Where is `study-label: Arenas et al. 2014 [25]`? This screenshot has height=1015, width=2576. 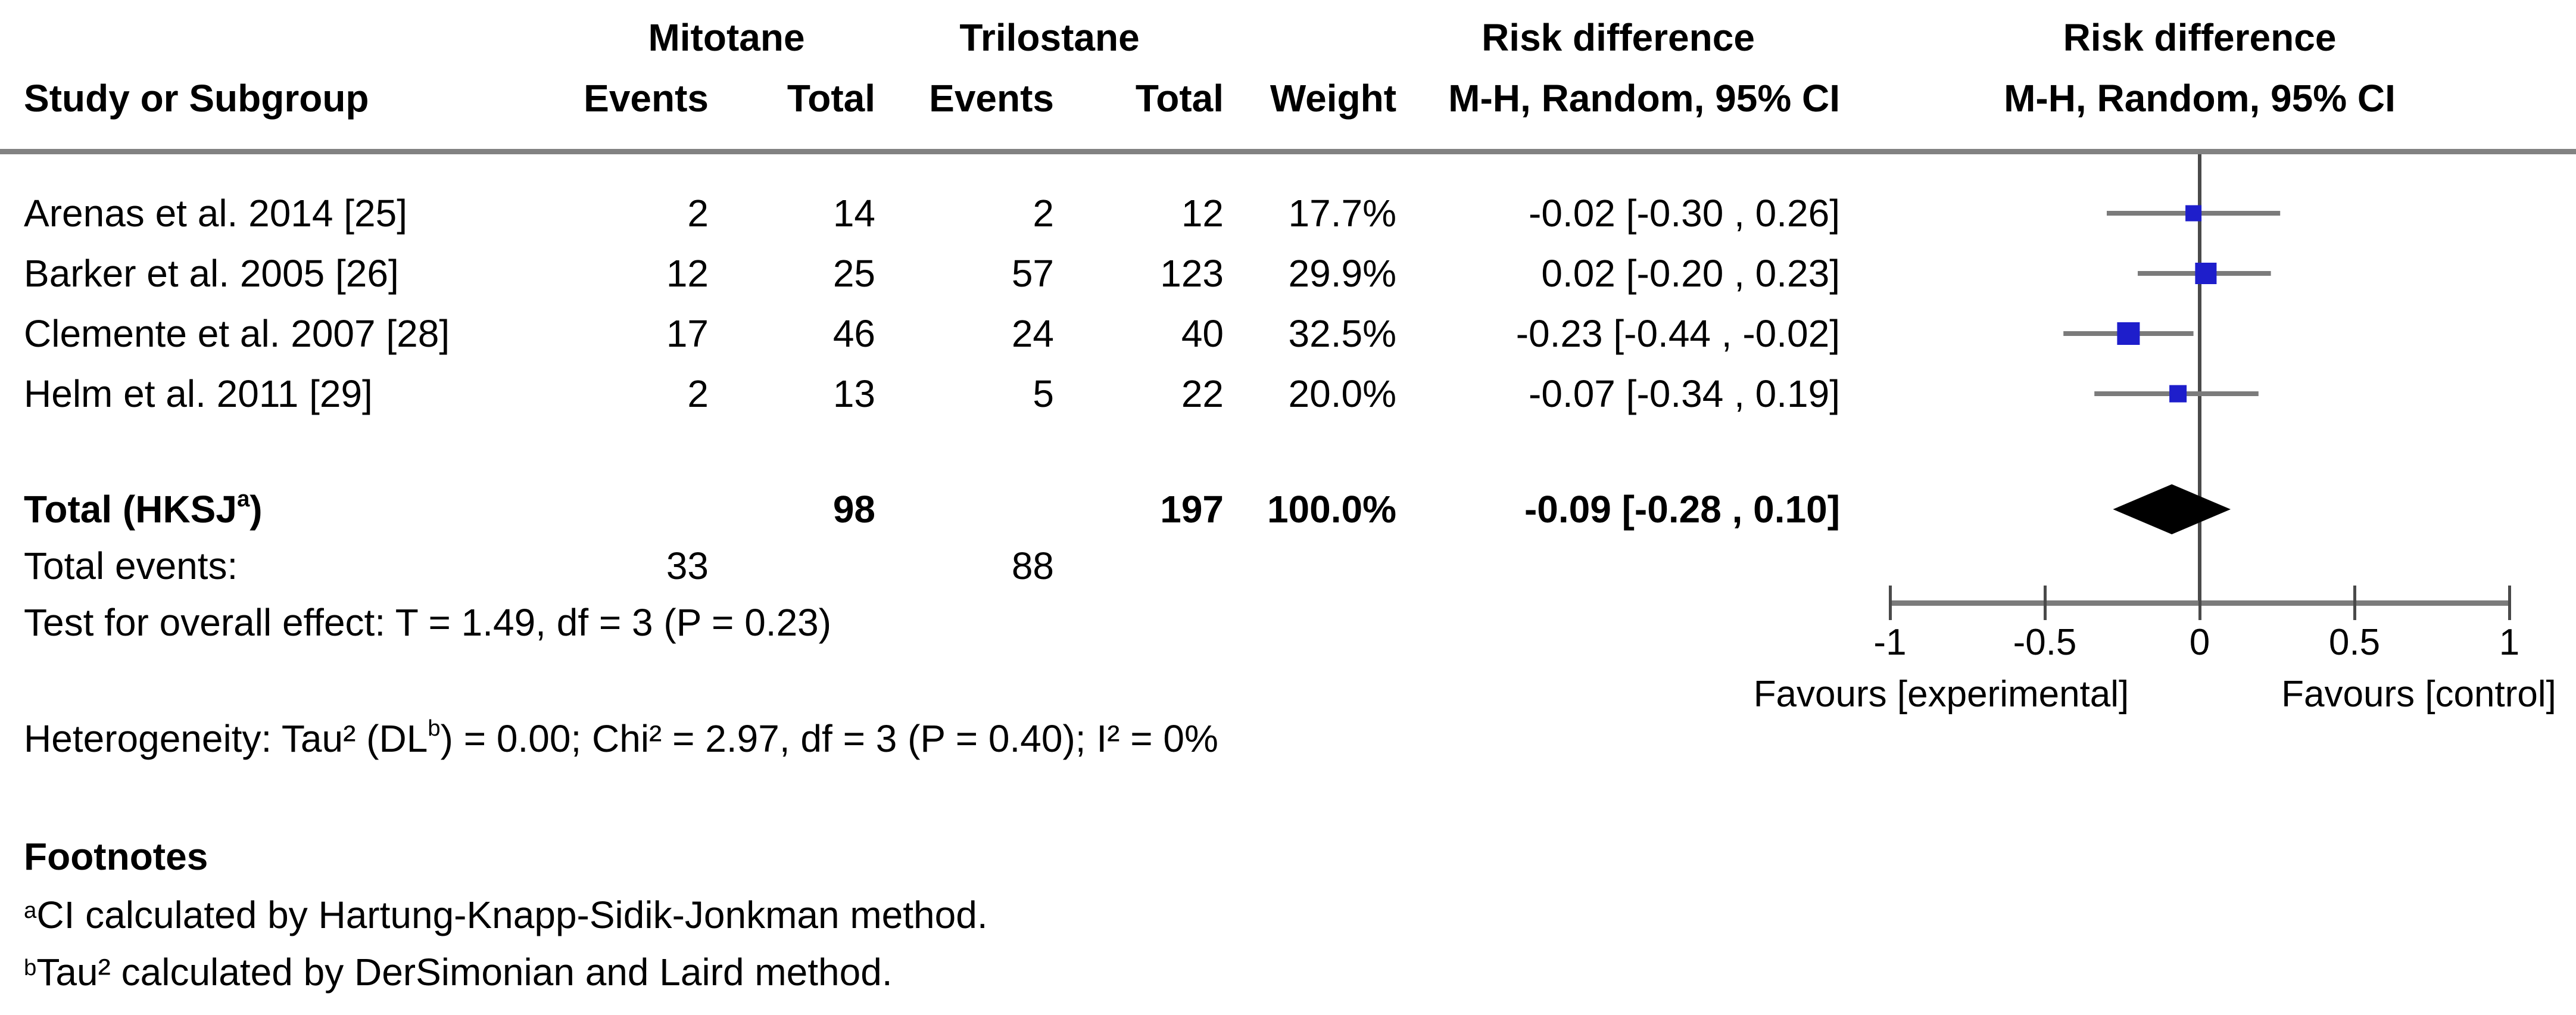
study-label: Arenas et al. 2014 [25] is located at coordinates (215, 213).